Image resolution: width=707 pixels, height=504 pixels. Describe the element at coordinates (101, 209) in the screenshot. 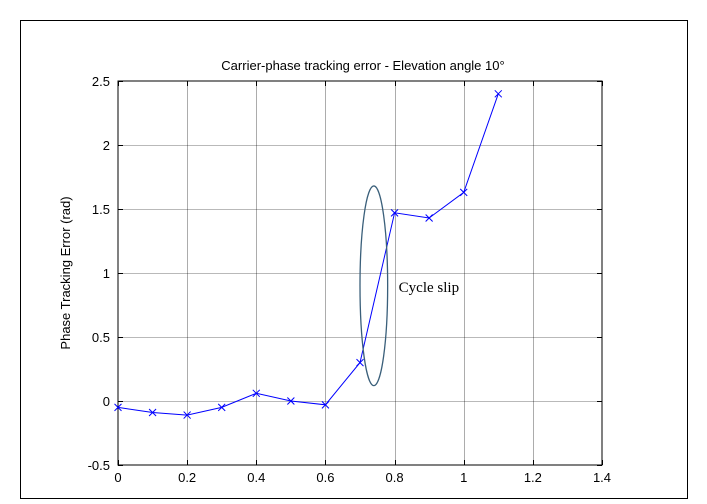

I see `y-tick-label: 1.5` at that location.